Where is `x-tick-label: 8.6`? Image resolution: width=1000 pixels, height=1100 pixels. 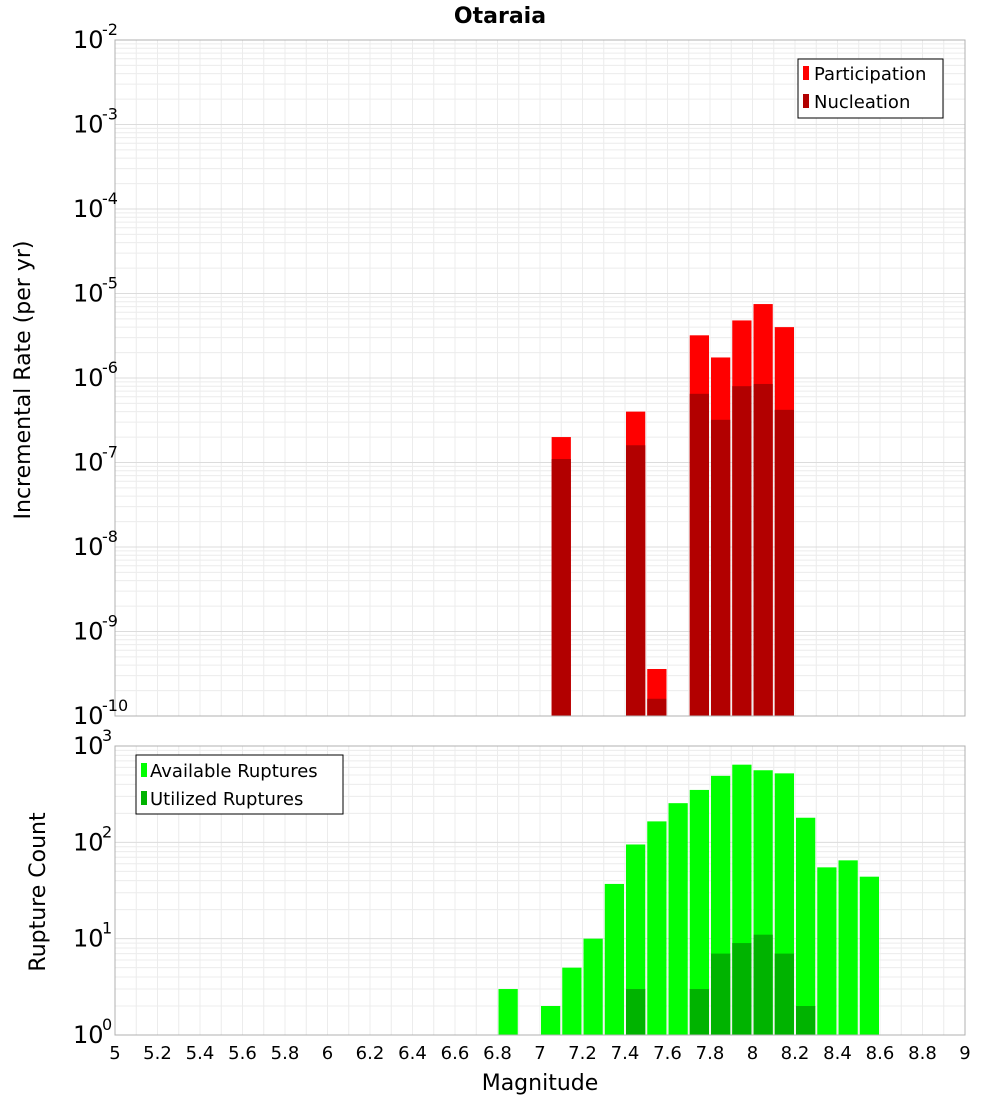 x-tick-label: 8.6 is located at coordinates (880, 1053).